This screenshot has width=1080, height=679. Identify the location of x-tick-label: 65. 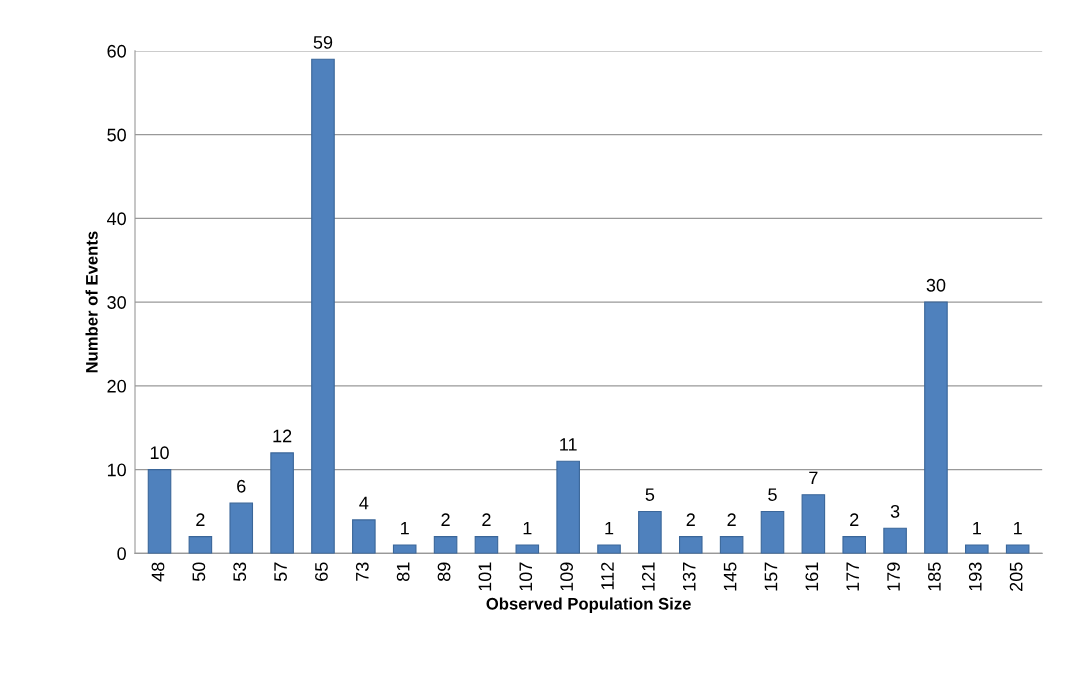
(321, 571).